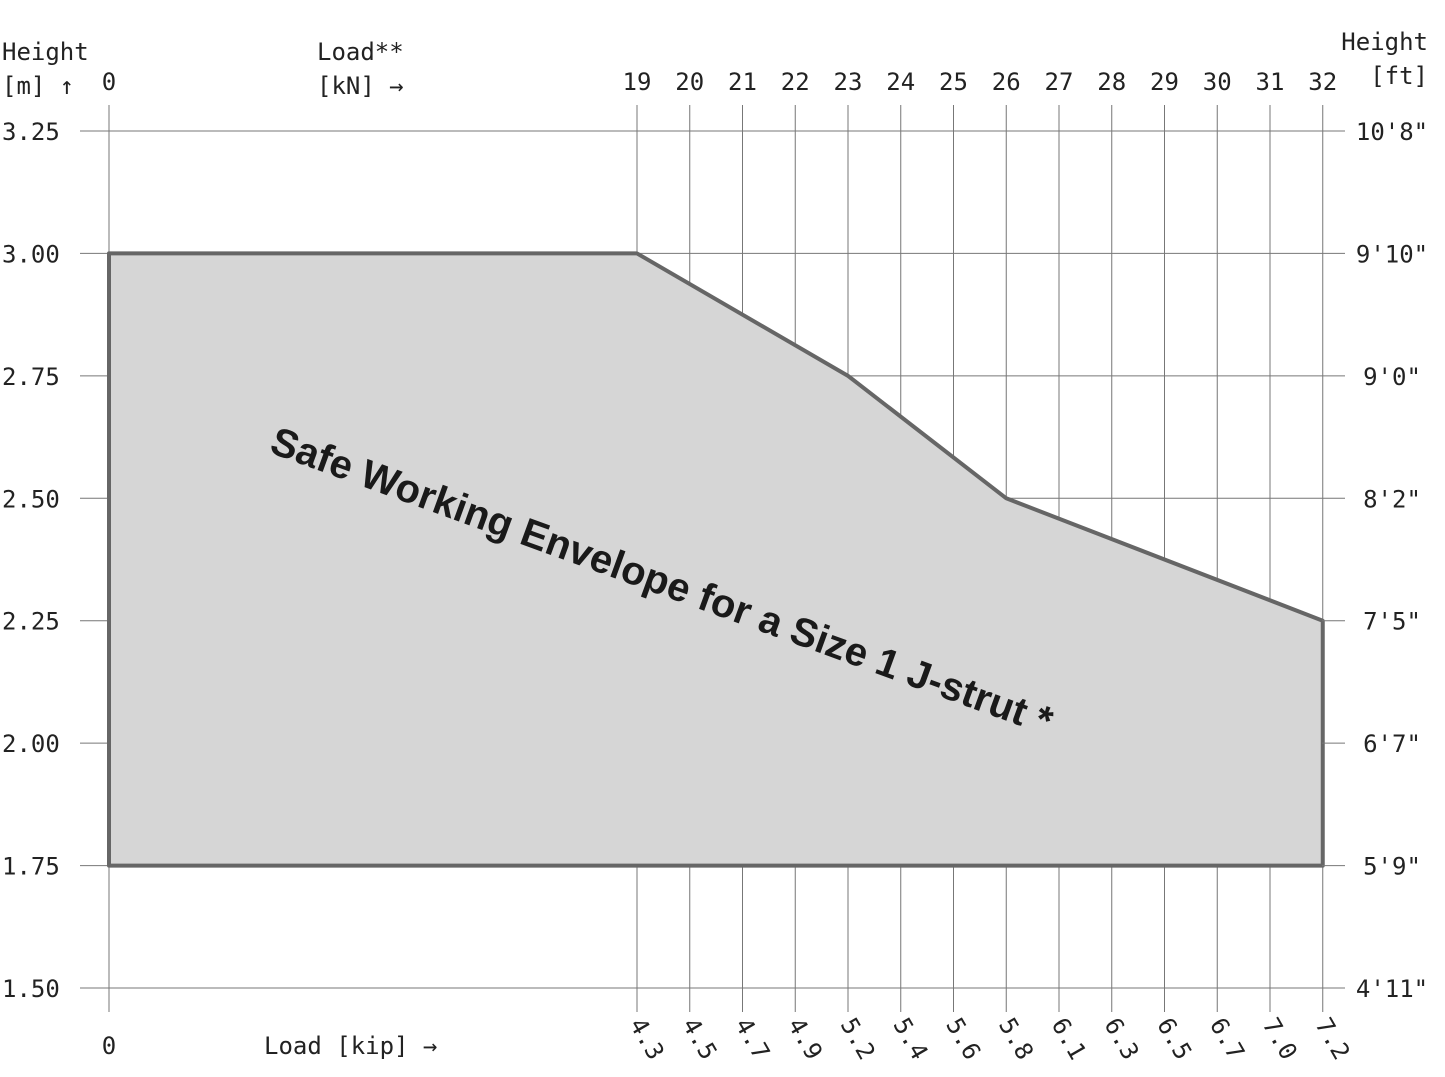  Describe the element at coordinates (1392, 499) in the screenshot. I see `y2-tick-label: 8'2"` at that location.